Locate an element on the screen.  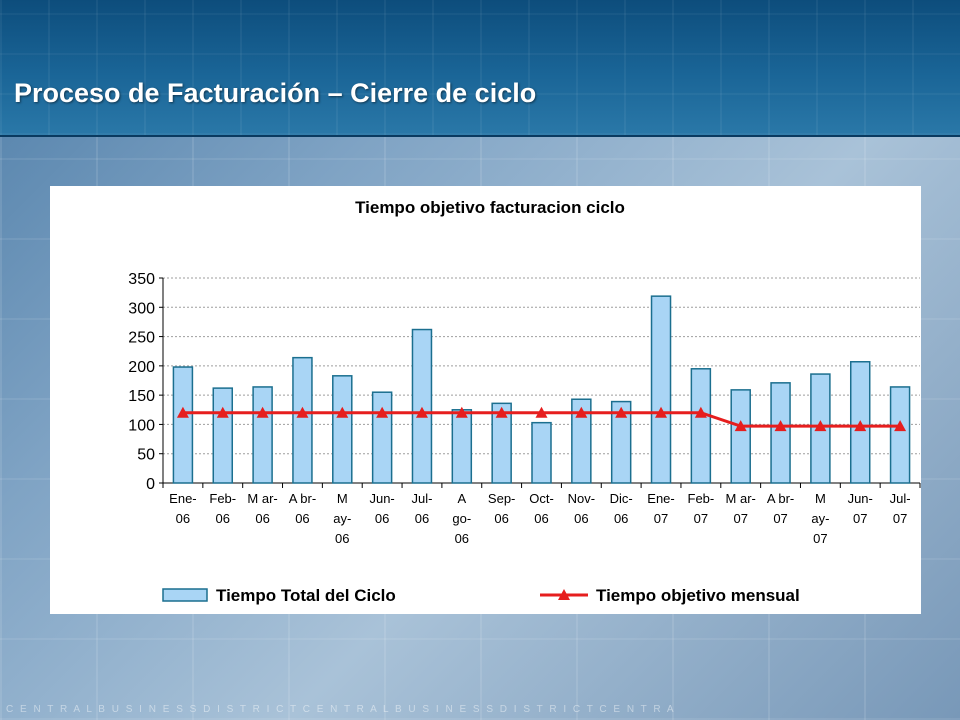
y-tick-label: 350 is located at coordinates (141, 279).